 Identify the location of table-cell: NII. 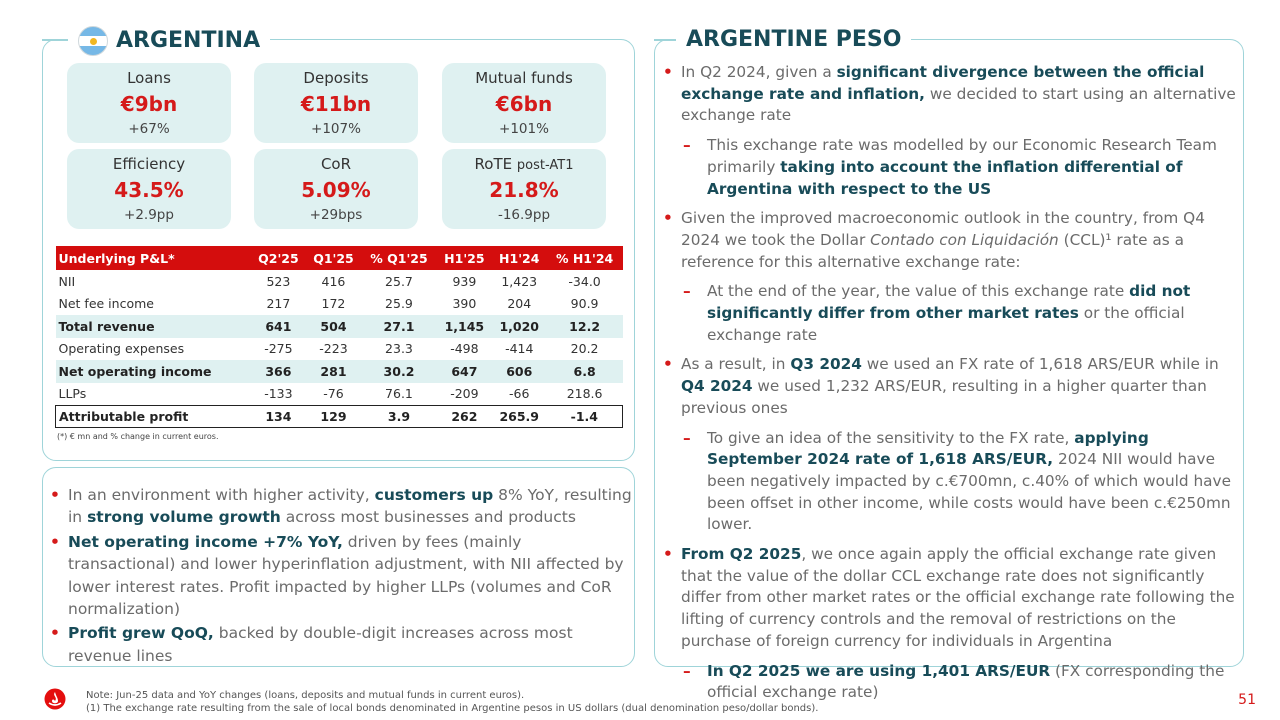
(67, 281).